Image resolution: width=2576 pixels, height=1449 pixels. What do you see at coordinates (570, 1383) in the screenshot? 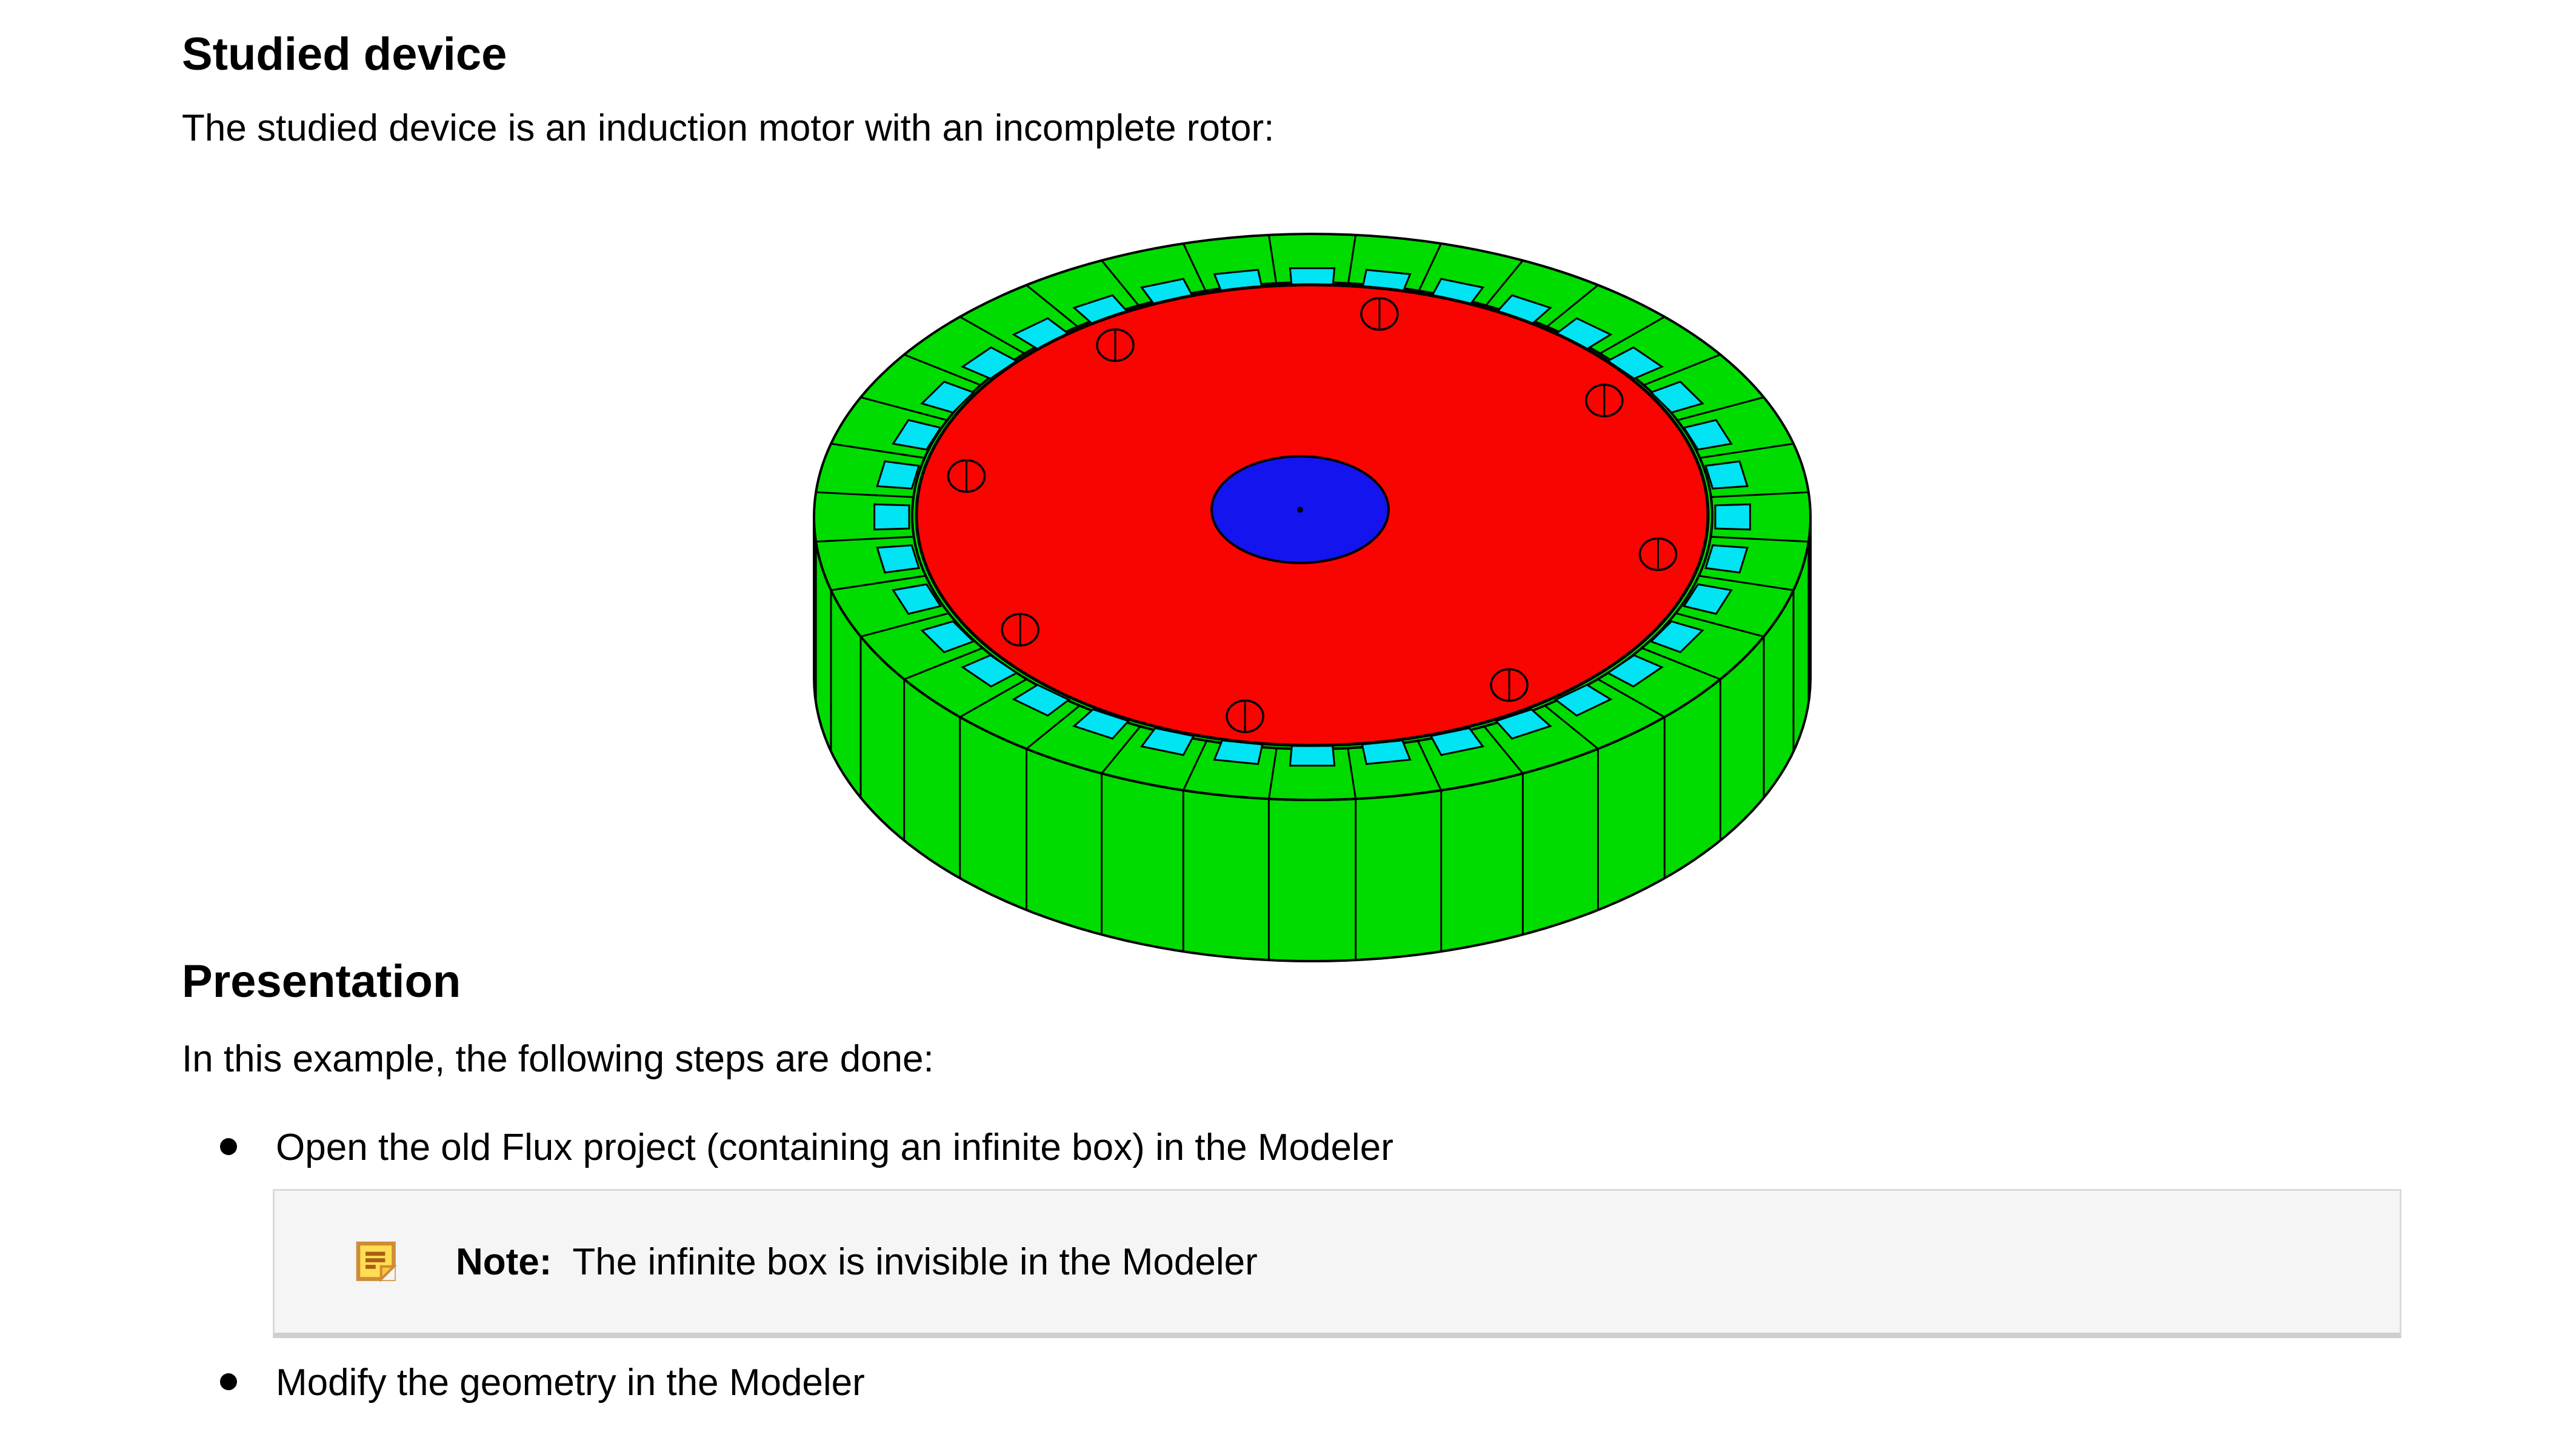
I see `bullet-text-modify-geometry: Modify the geometry in the Modeler` at bounding box center [570, 1383].